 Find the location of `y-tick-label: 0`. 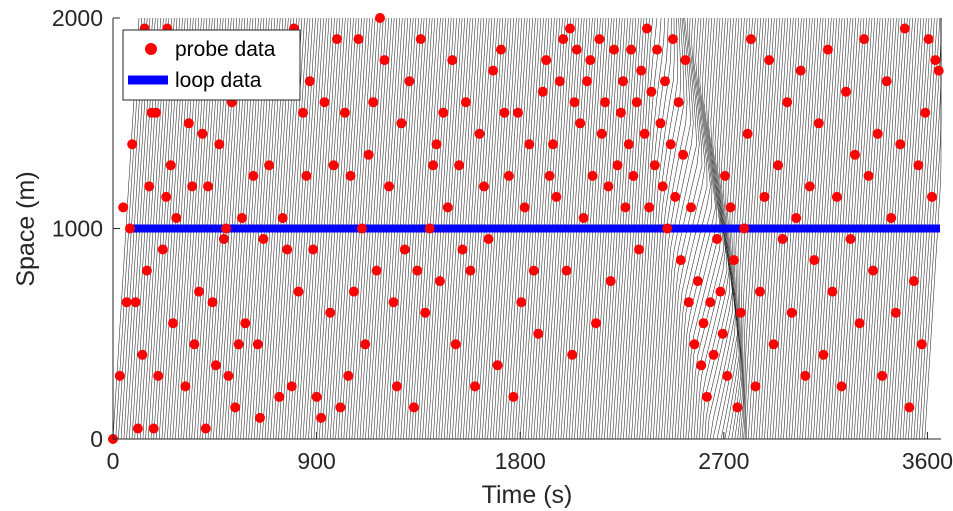

y-tick-label: 0 is located at coordinates (96, 439).